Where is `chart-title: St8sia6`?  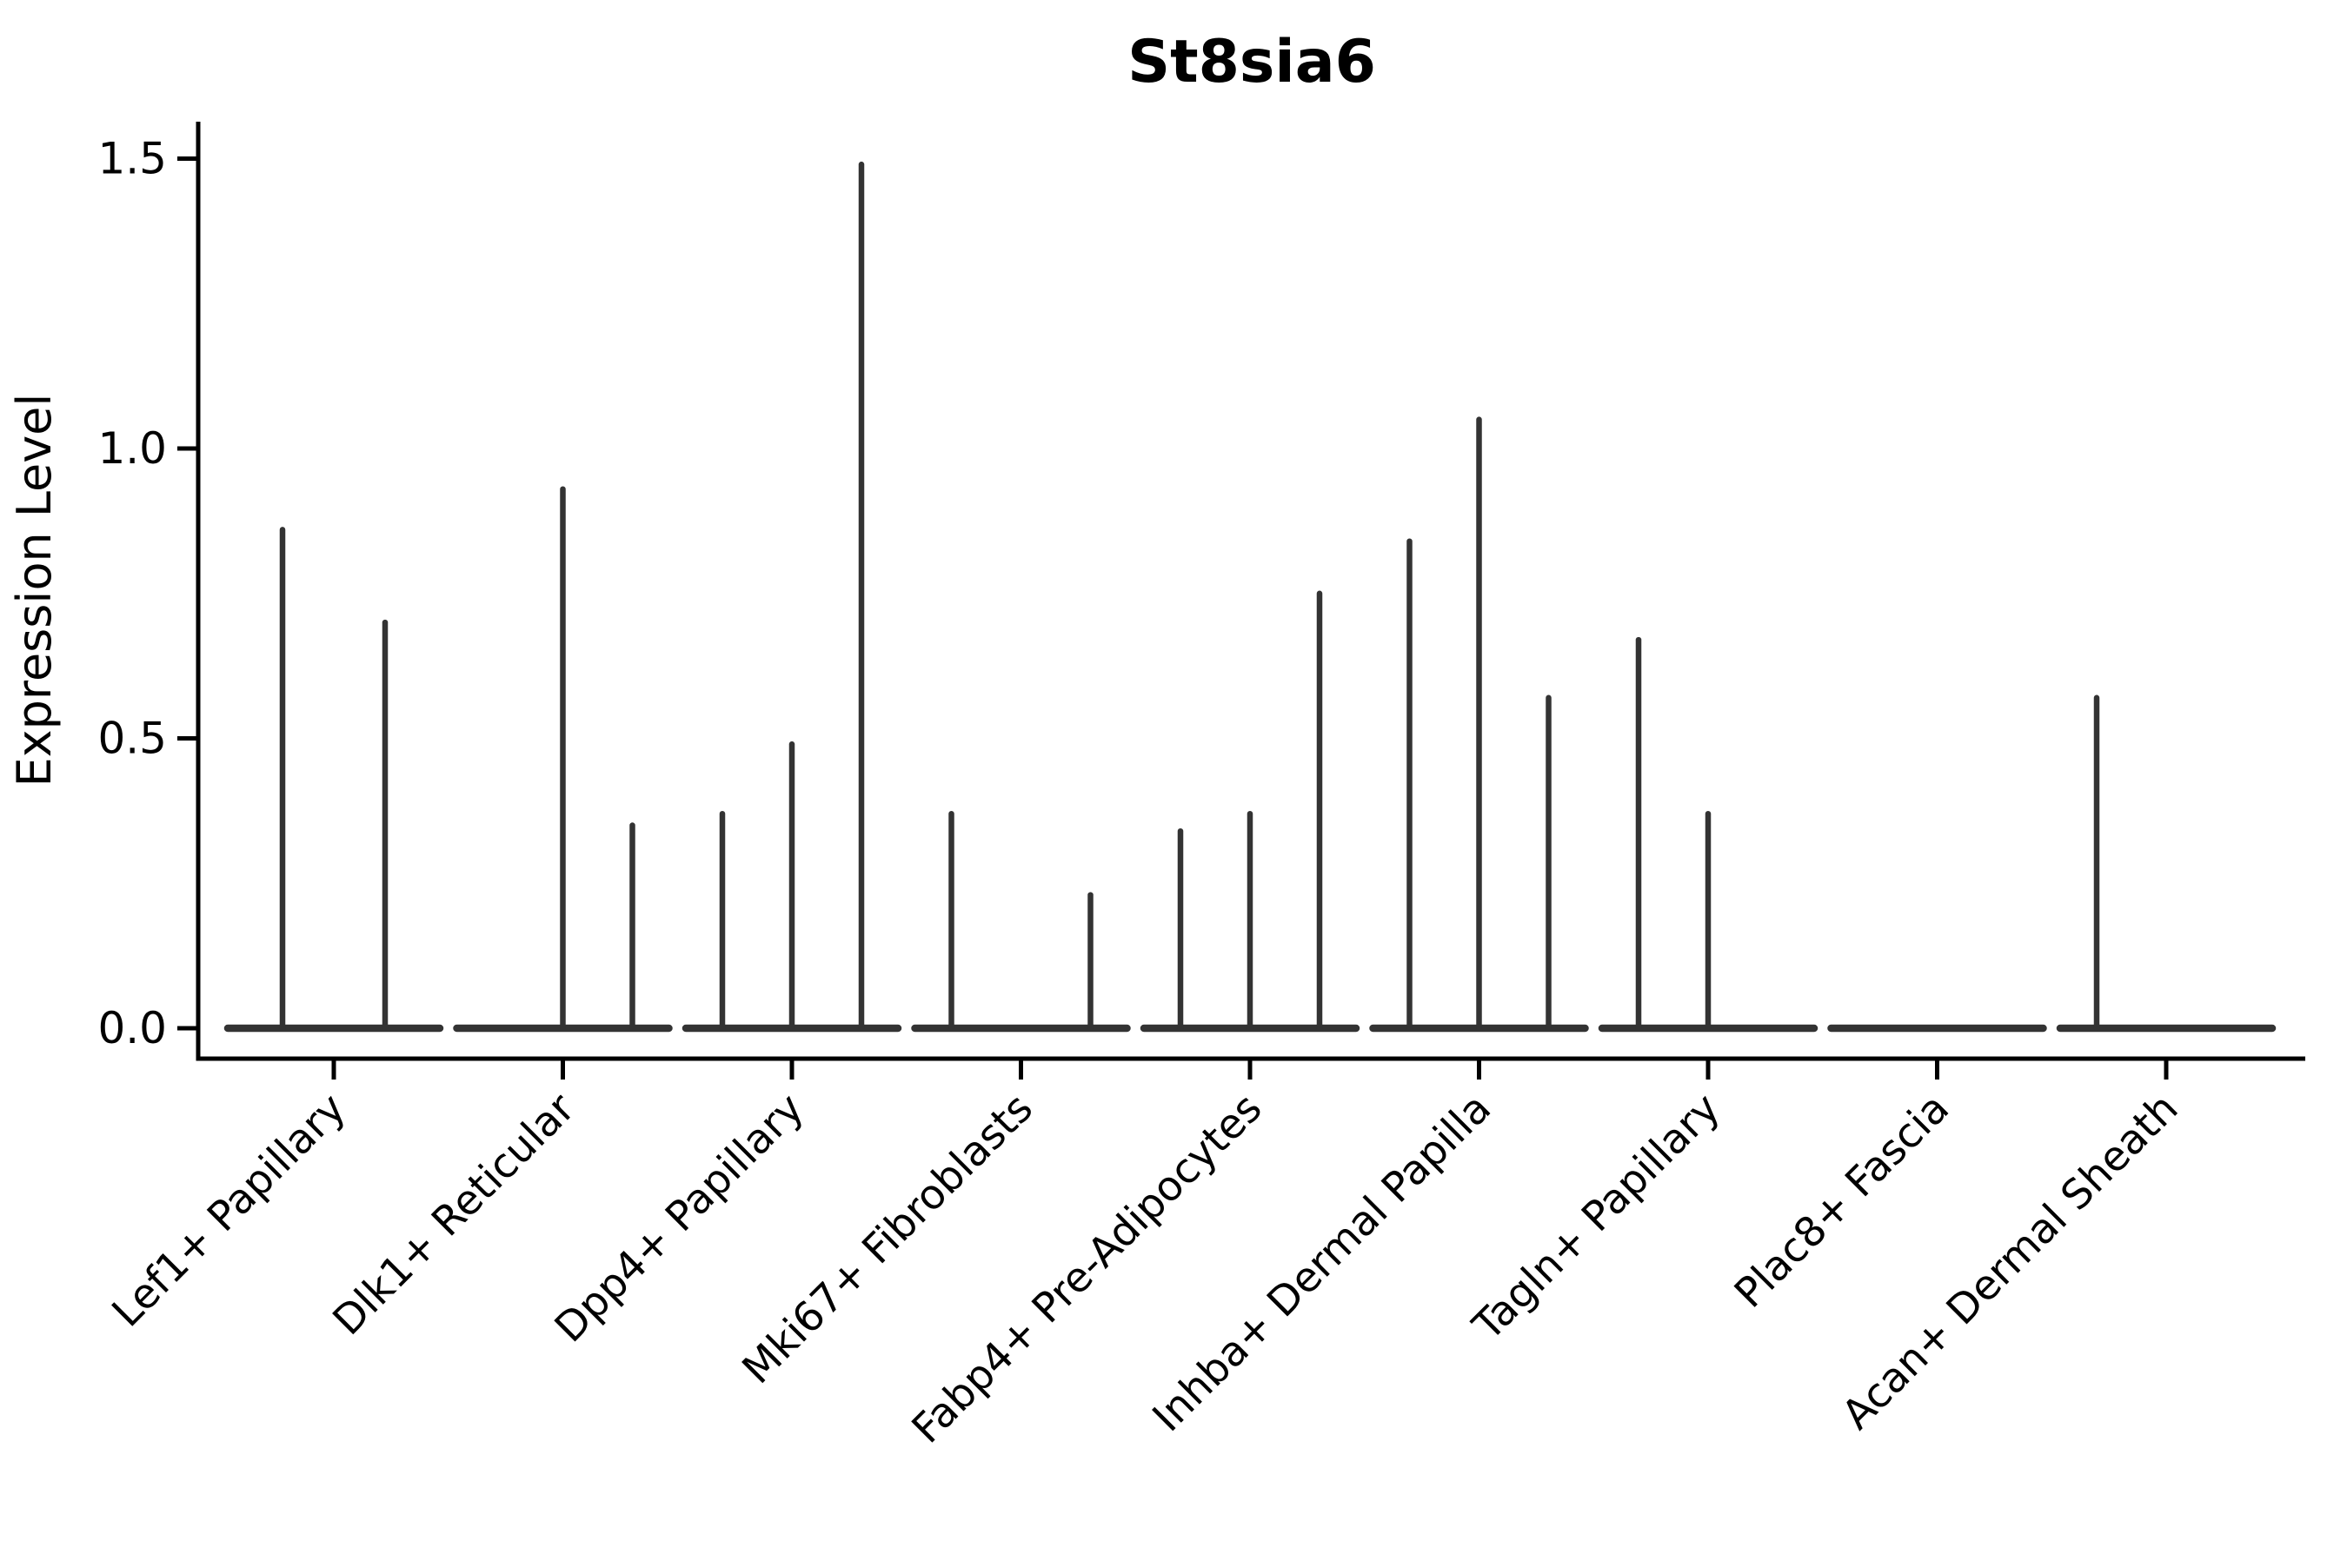
chart-title: St8sia6 is located at coordinates (1252, 62).